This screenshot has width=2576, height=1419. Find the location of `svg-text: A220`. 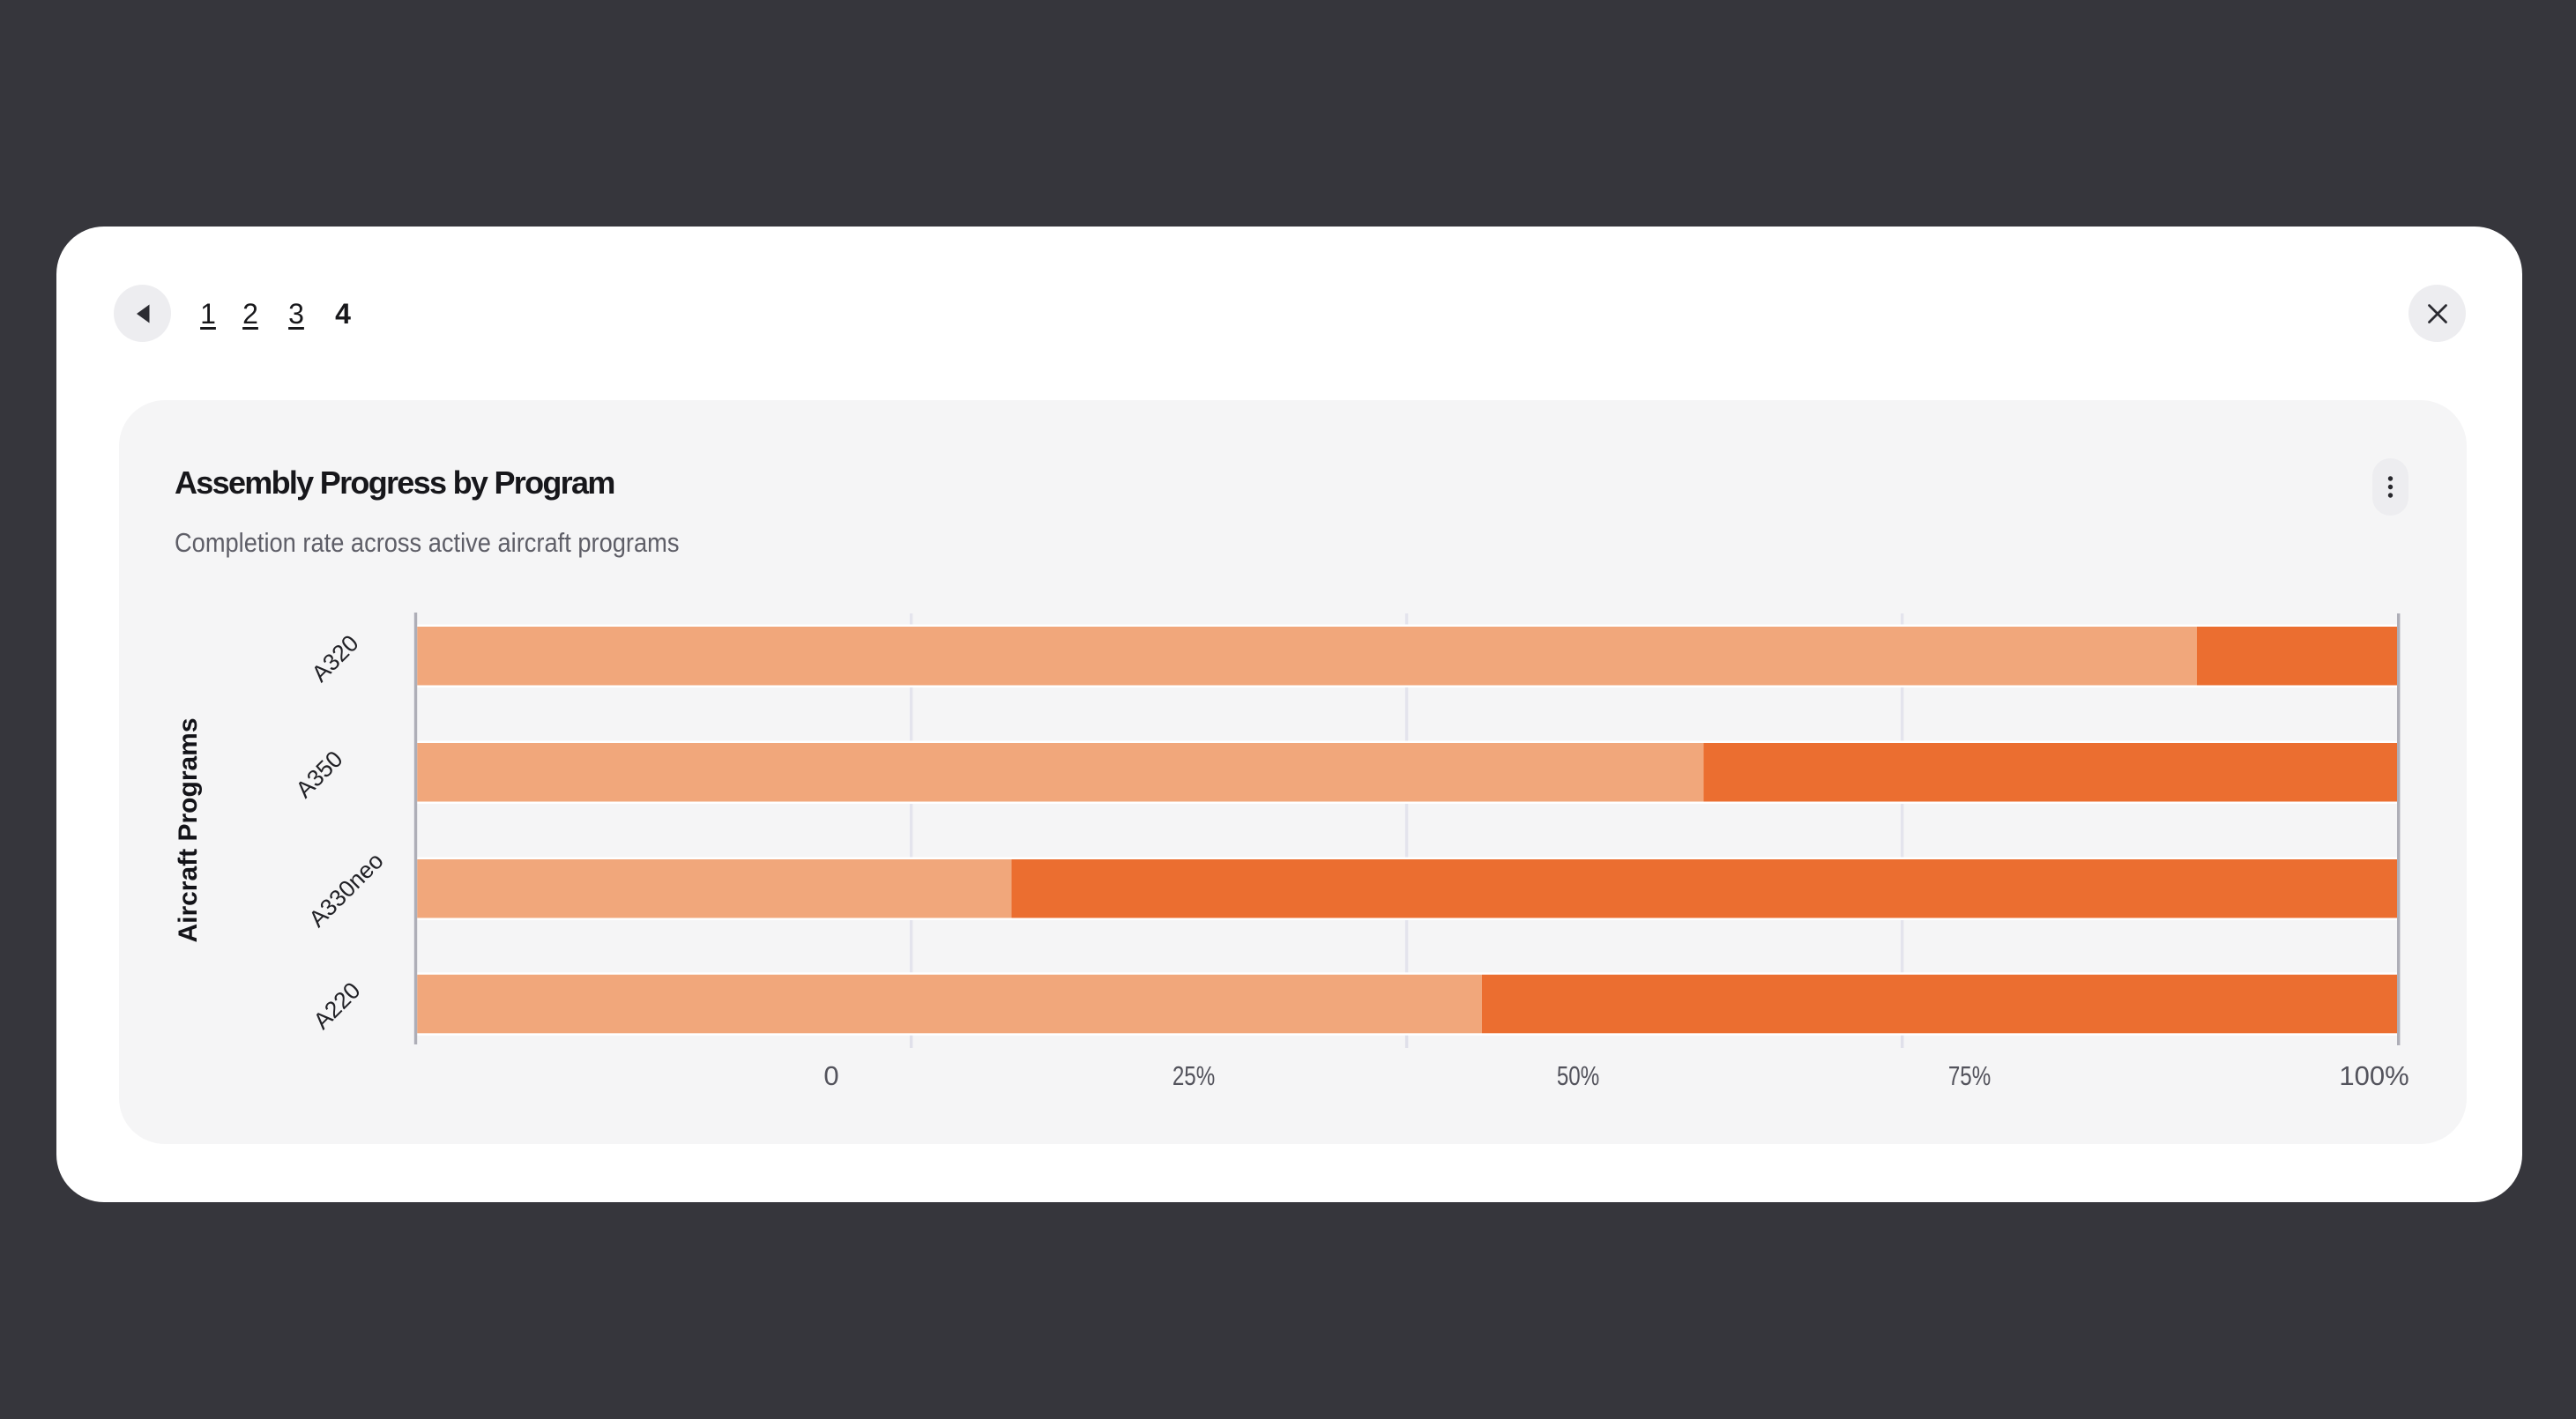

svg-text: A220 is located at coordinates (337, 1006).